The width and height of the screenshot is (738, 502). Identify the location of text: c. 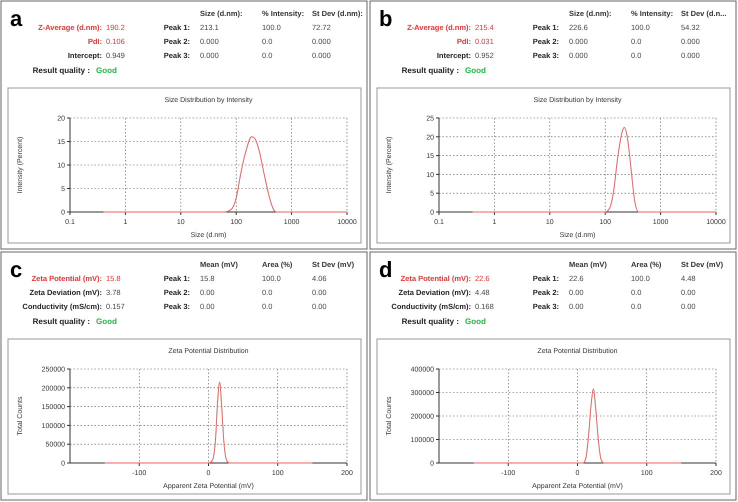
(16, 269).